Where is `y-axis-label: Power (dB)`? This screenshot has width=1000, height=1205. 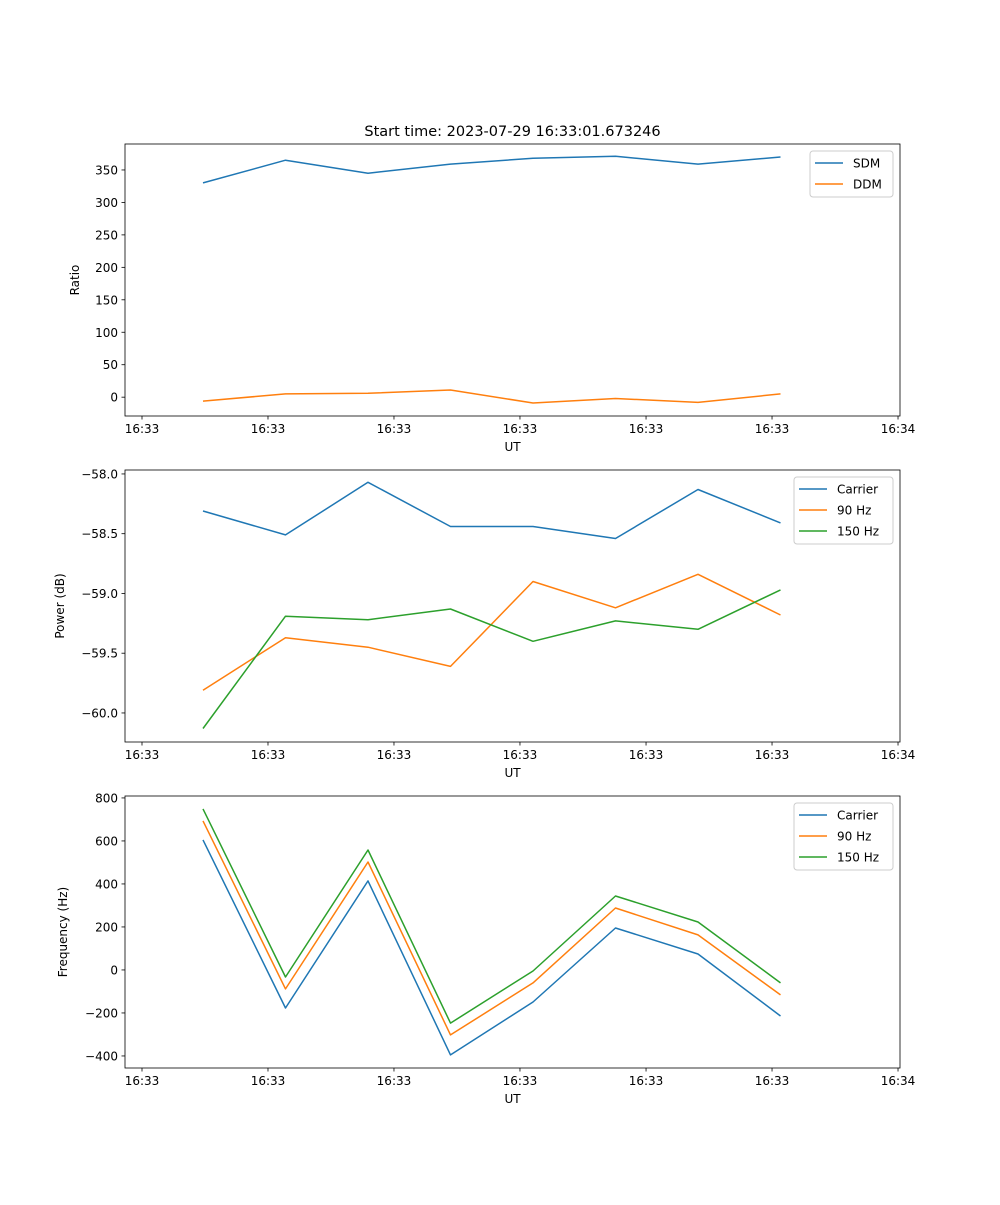 y-axis-label: Power (dB) is located at coordinates (60, 605).